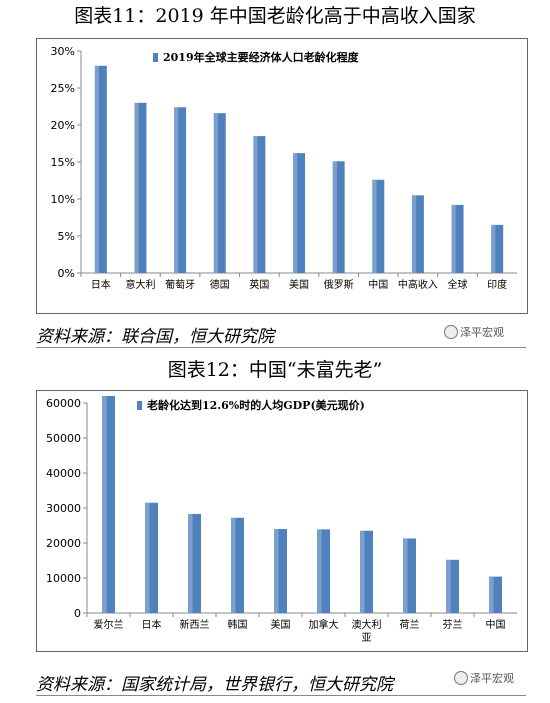 The image size is (550, 703). What do you see at coordinates (109, 624) in the screenshot?
I see `x-tick-label: 爱尔兰` at bounding box center [109, 624].